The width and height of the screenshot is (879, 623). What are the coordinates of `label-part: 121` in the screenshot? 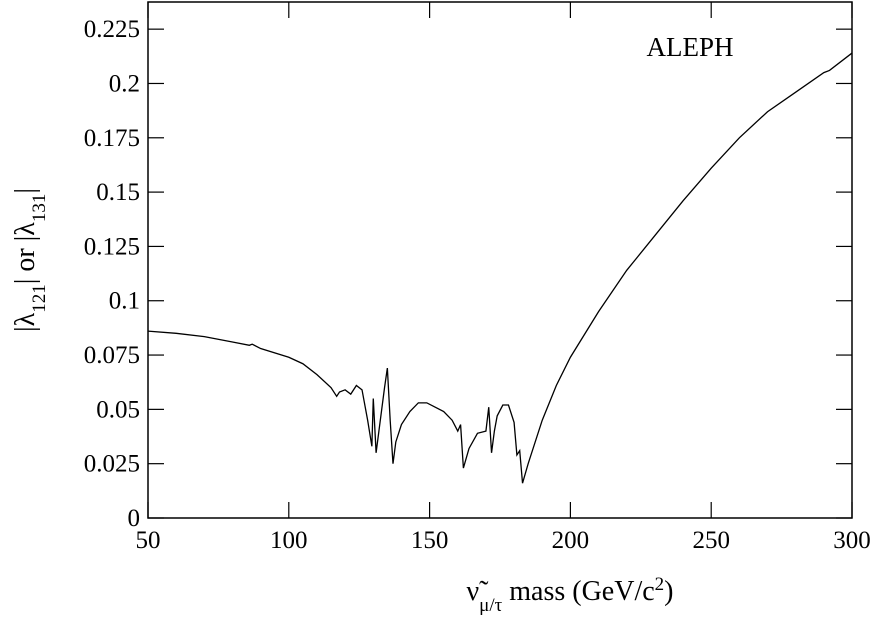 It's located at (39, 298).